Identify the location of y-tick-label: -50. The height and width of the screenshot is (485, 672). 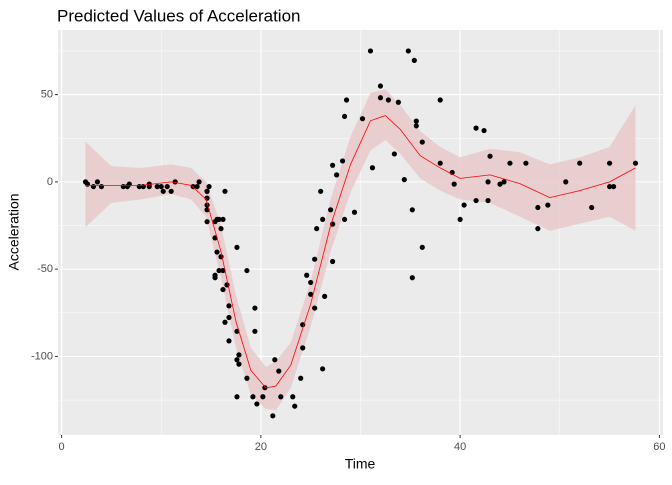
(45, 269).